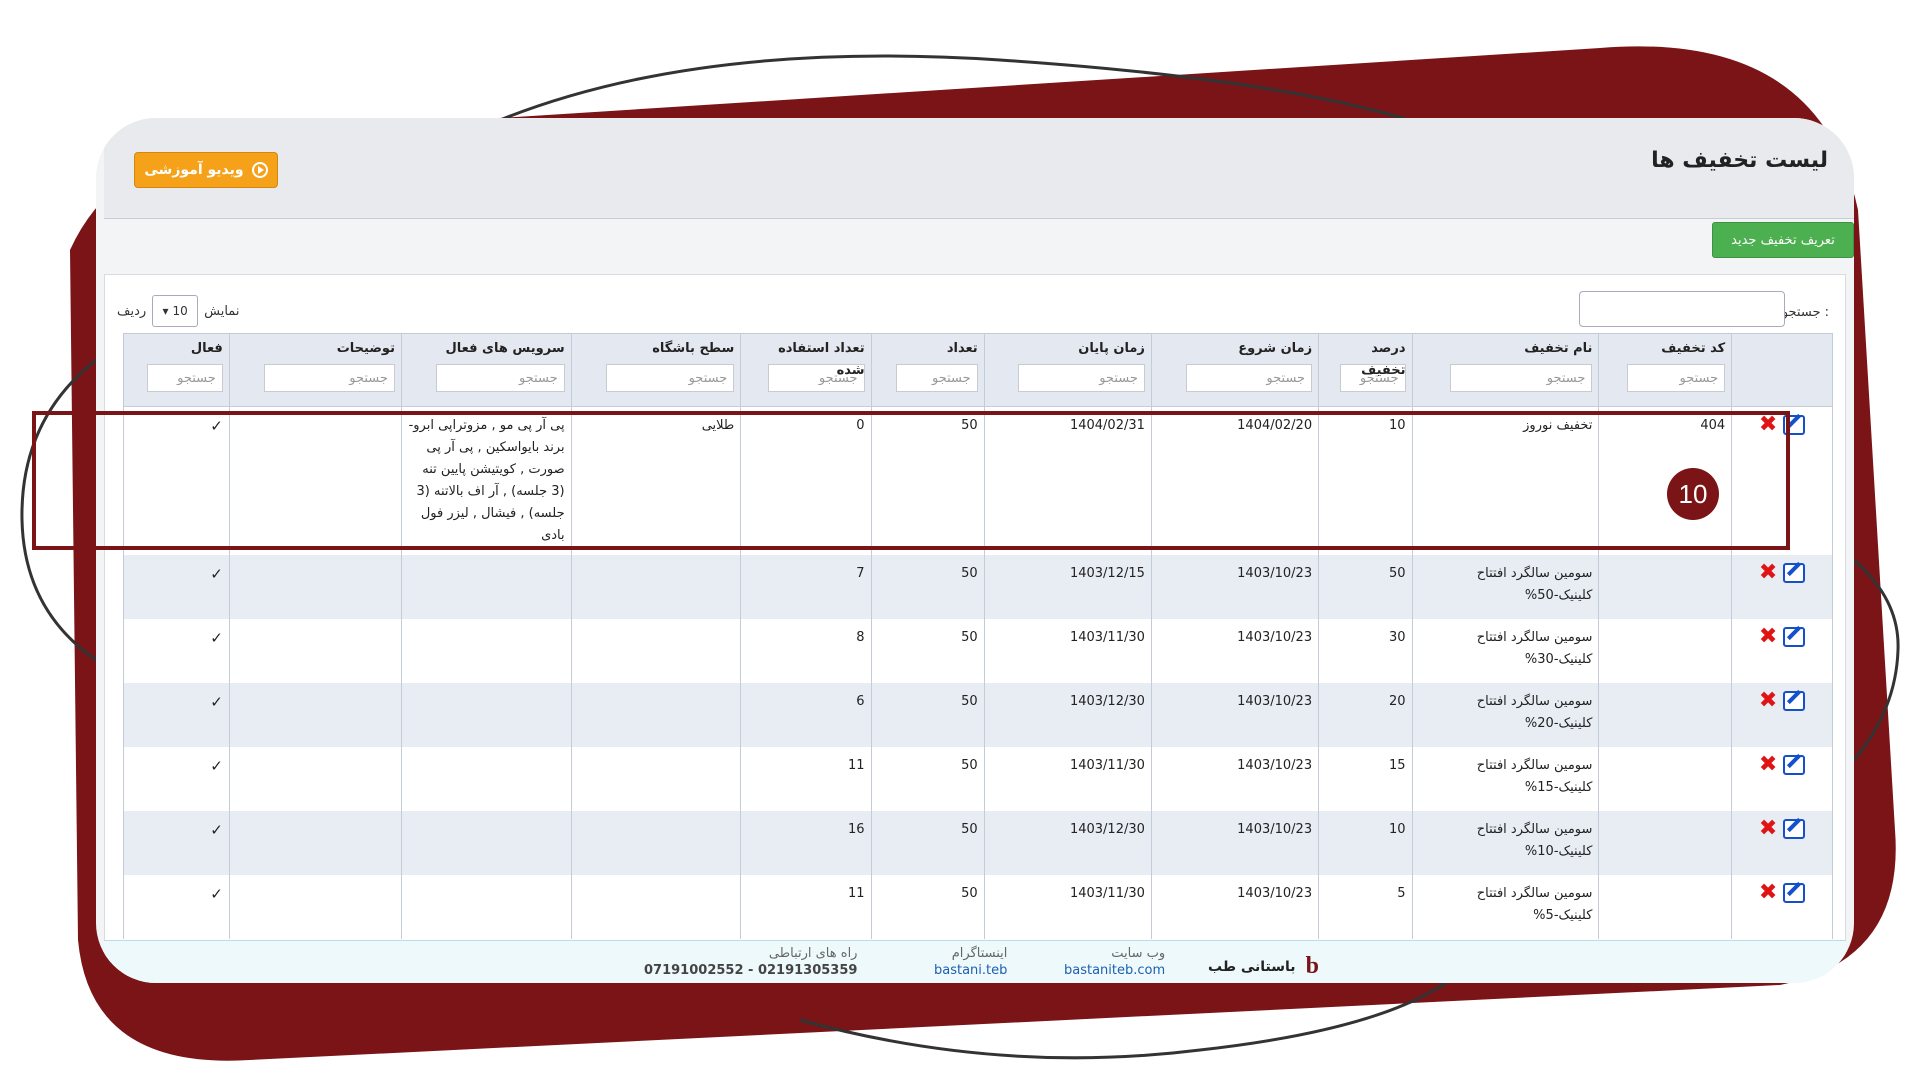  What do you see at coordinates (180, 311) in the screenshot?
I see `page-length-value: 10` at bounding box center [180, 311].